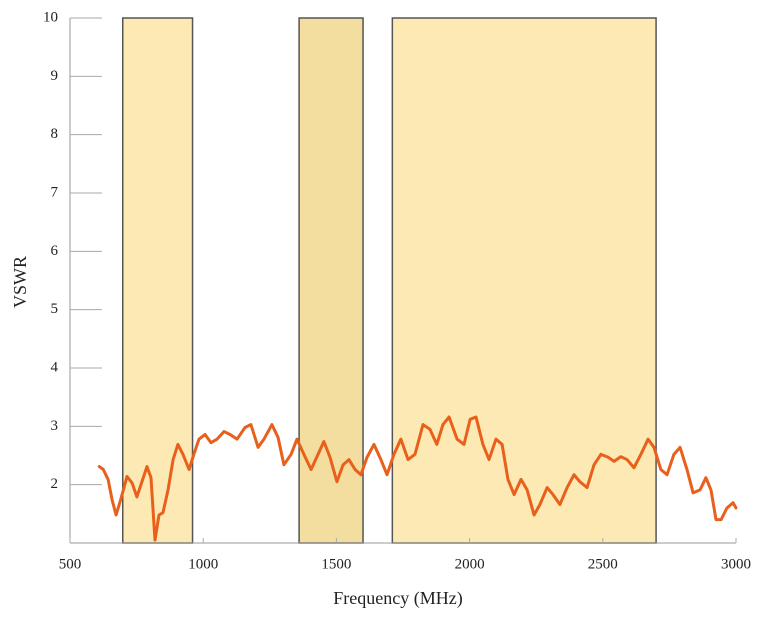  Describe the element at coordinates (470, 564) in the screenshot. I see `x-tick-label: 2000` at that location.